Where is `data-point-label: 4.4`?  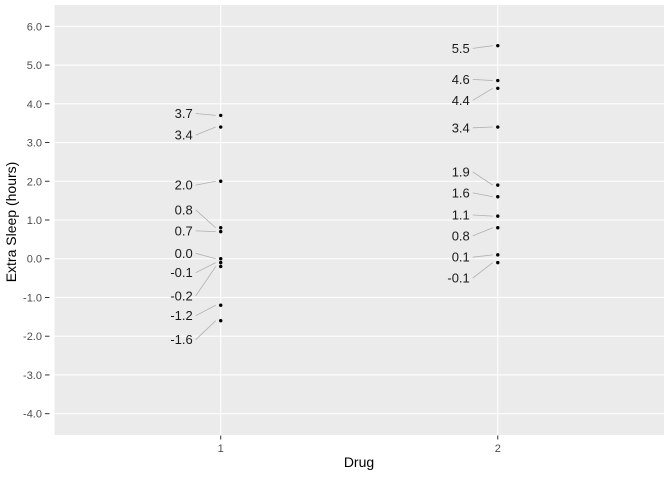
data-point-label: 4.4 is located at coordinates (461, 100).